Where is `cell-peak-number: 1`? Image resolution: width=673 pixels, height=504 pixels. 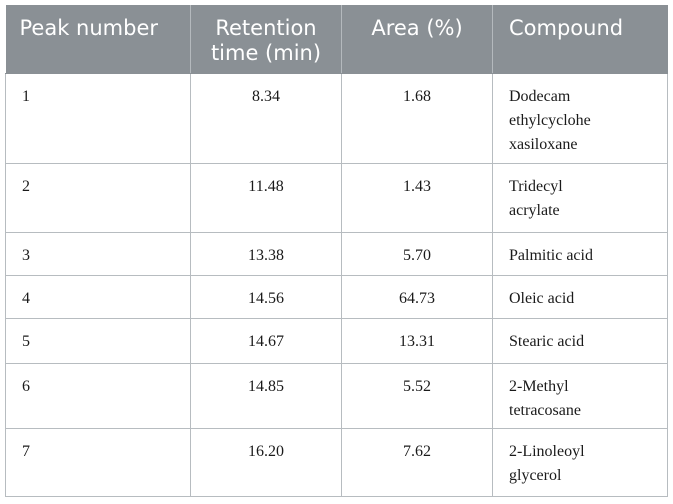
cell-peak-number: 1 is located at coordinates (98, 119).